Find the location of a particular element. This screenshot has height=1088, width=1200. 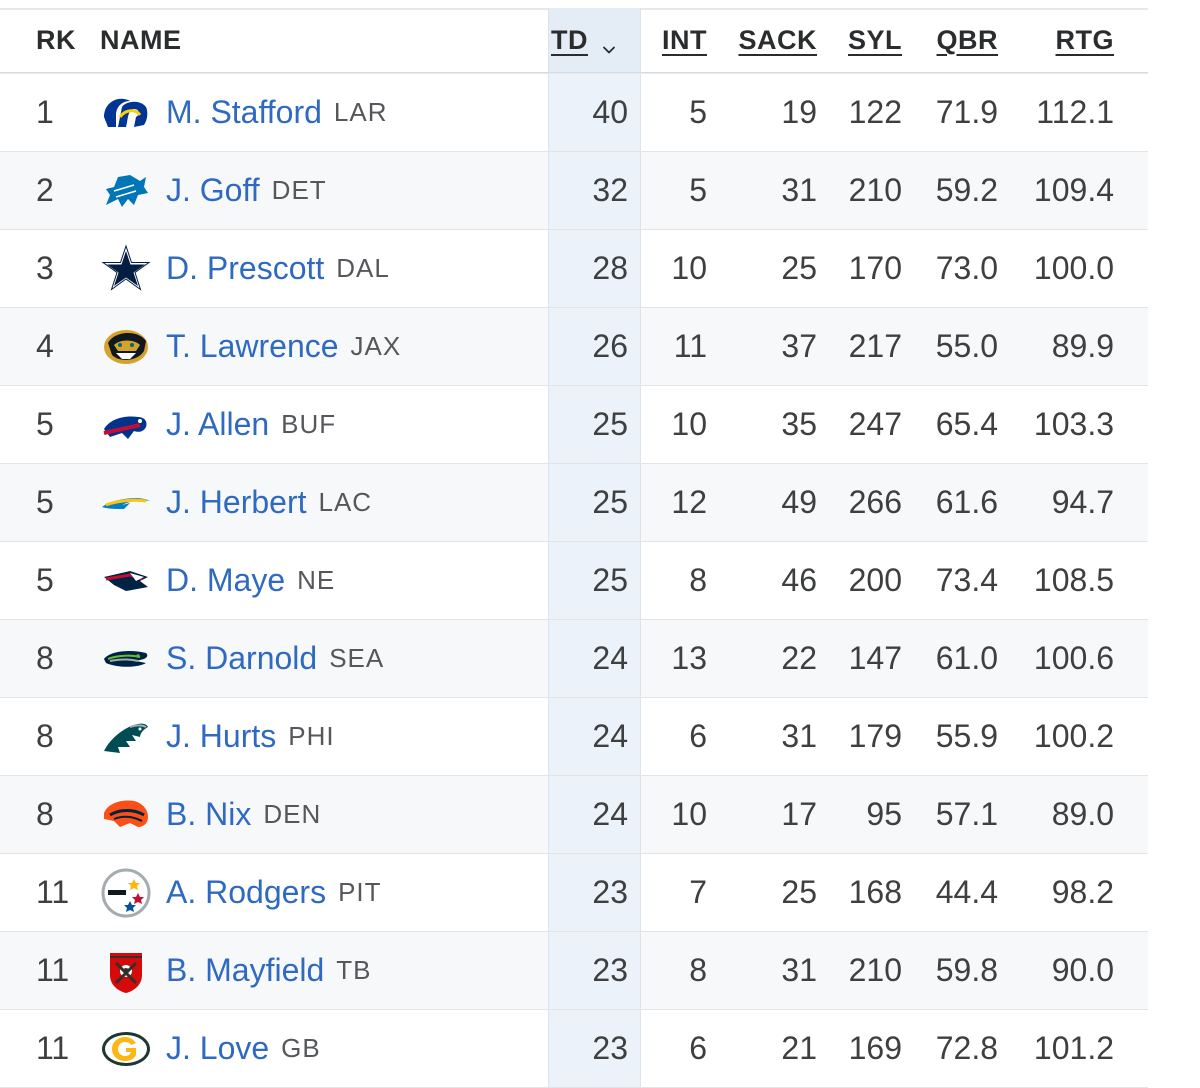

sack-cell: 25 is located at coordinates (799, 268).